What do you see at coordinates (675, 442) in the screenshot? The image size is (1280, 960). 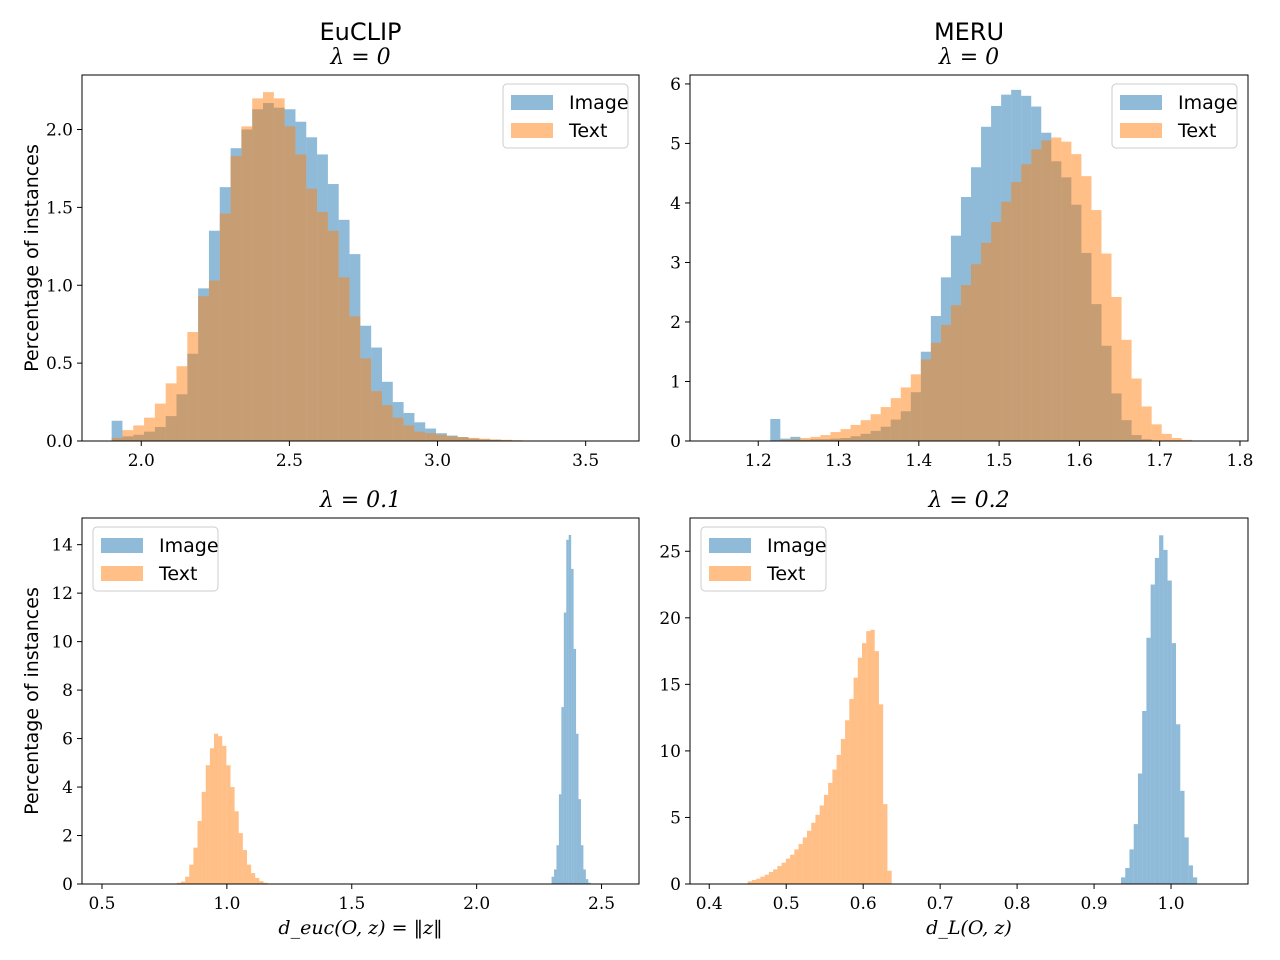 I see `meru-y-tick-label: 0` at bounding box center [675, 442].